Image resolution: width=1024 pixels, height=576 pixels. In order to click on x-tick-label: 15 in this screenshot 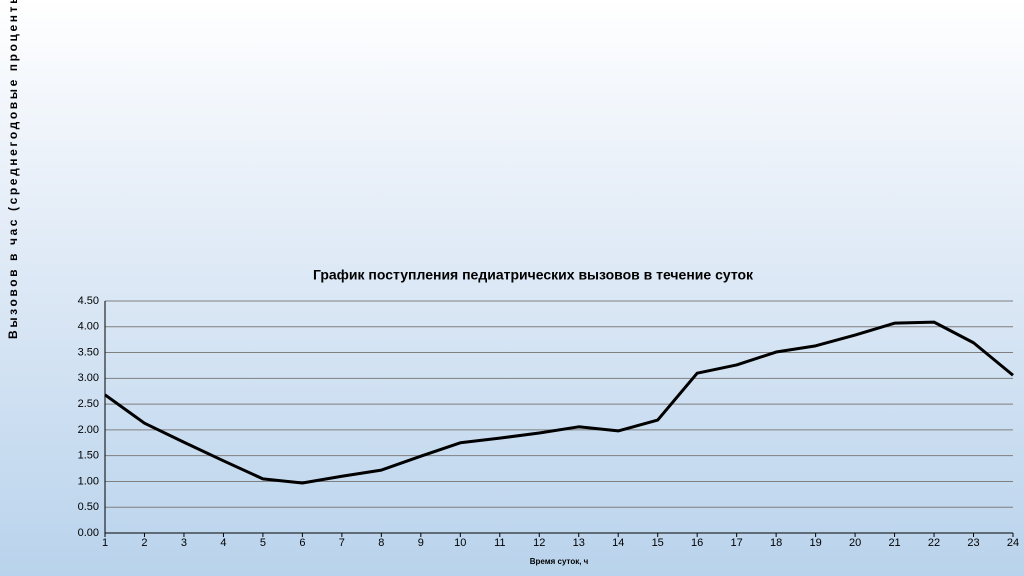, I will do `click(658, 543)`.